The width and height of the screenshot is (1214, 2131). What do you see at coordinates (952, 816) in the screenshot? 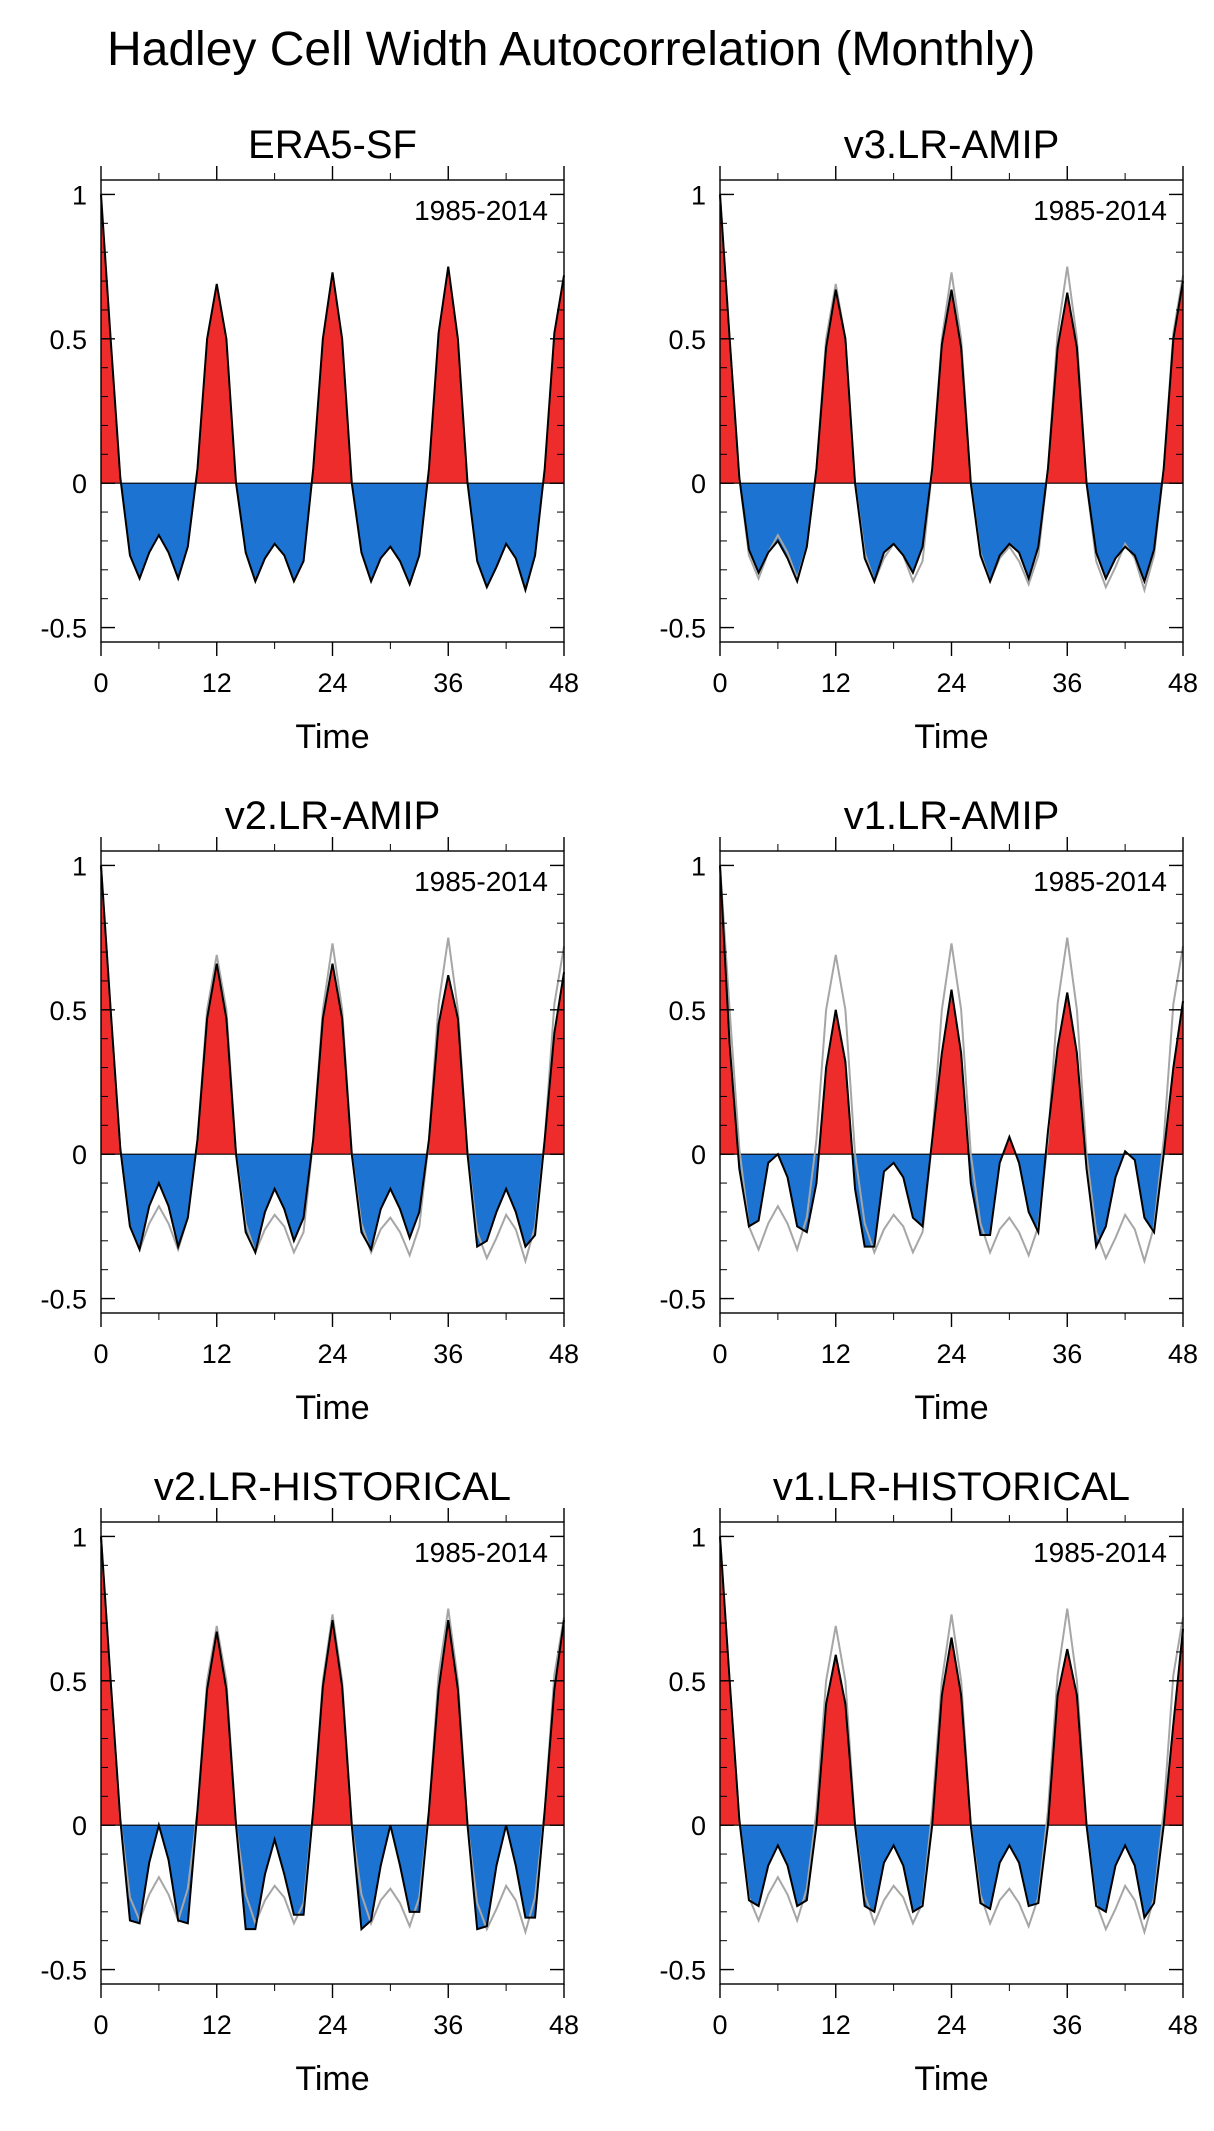
I see `panel-title: v1.LR-AMIP` at bounding box center [952, 816].